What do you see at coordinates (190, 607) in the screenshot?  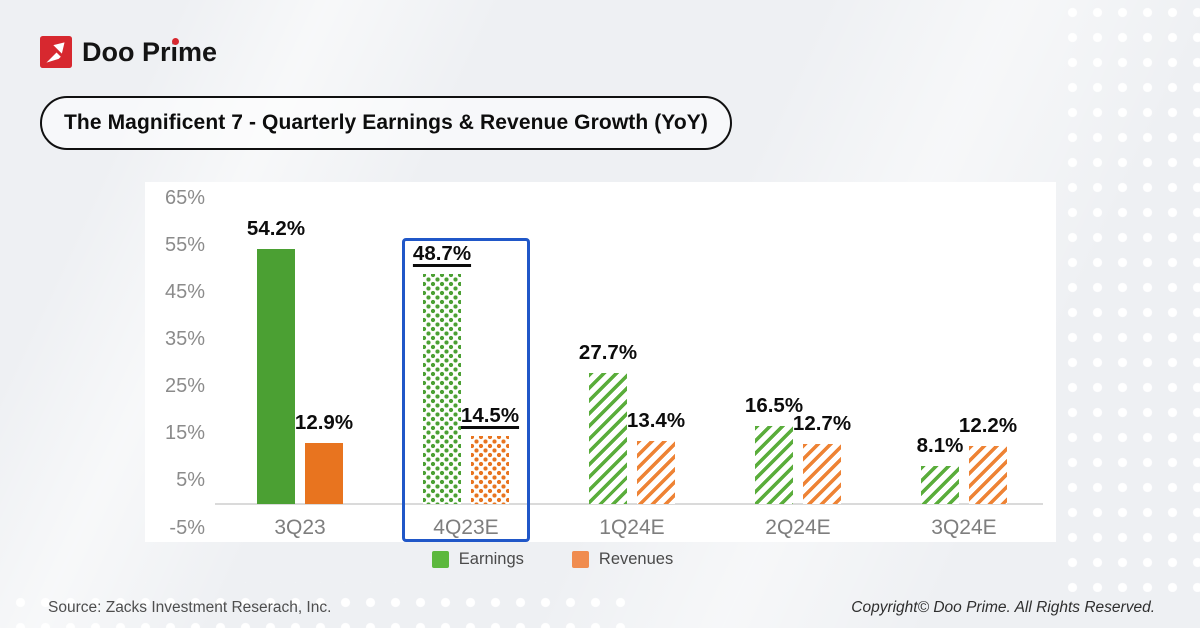 I see `source-text: Source: Zacks Investment Reserach, Inc.` at bounding box center [190, 607].